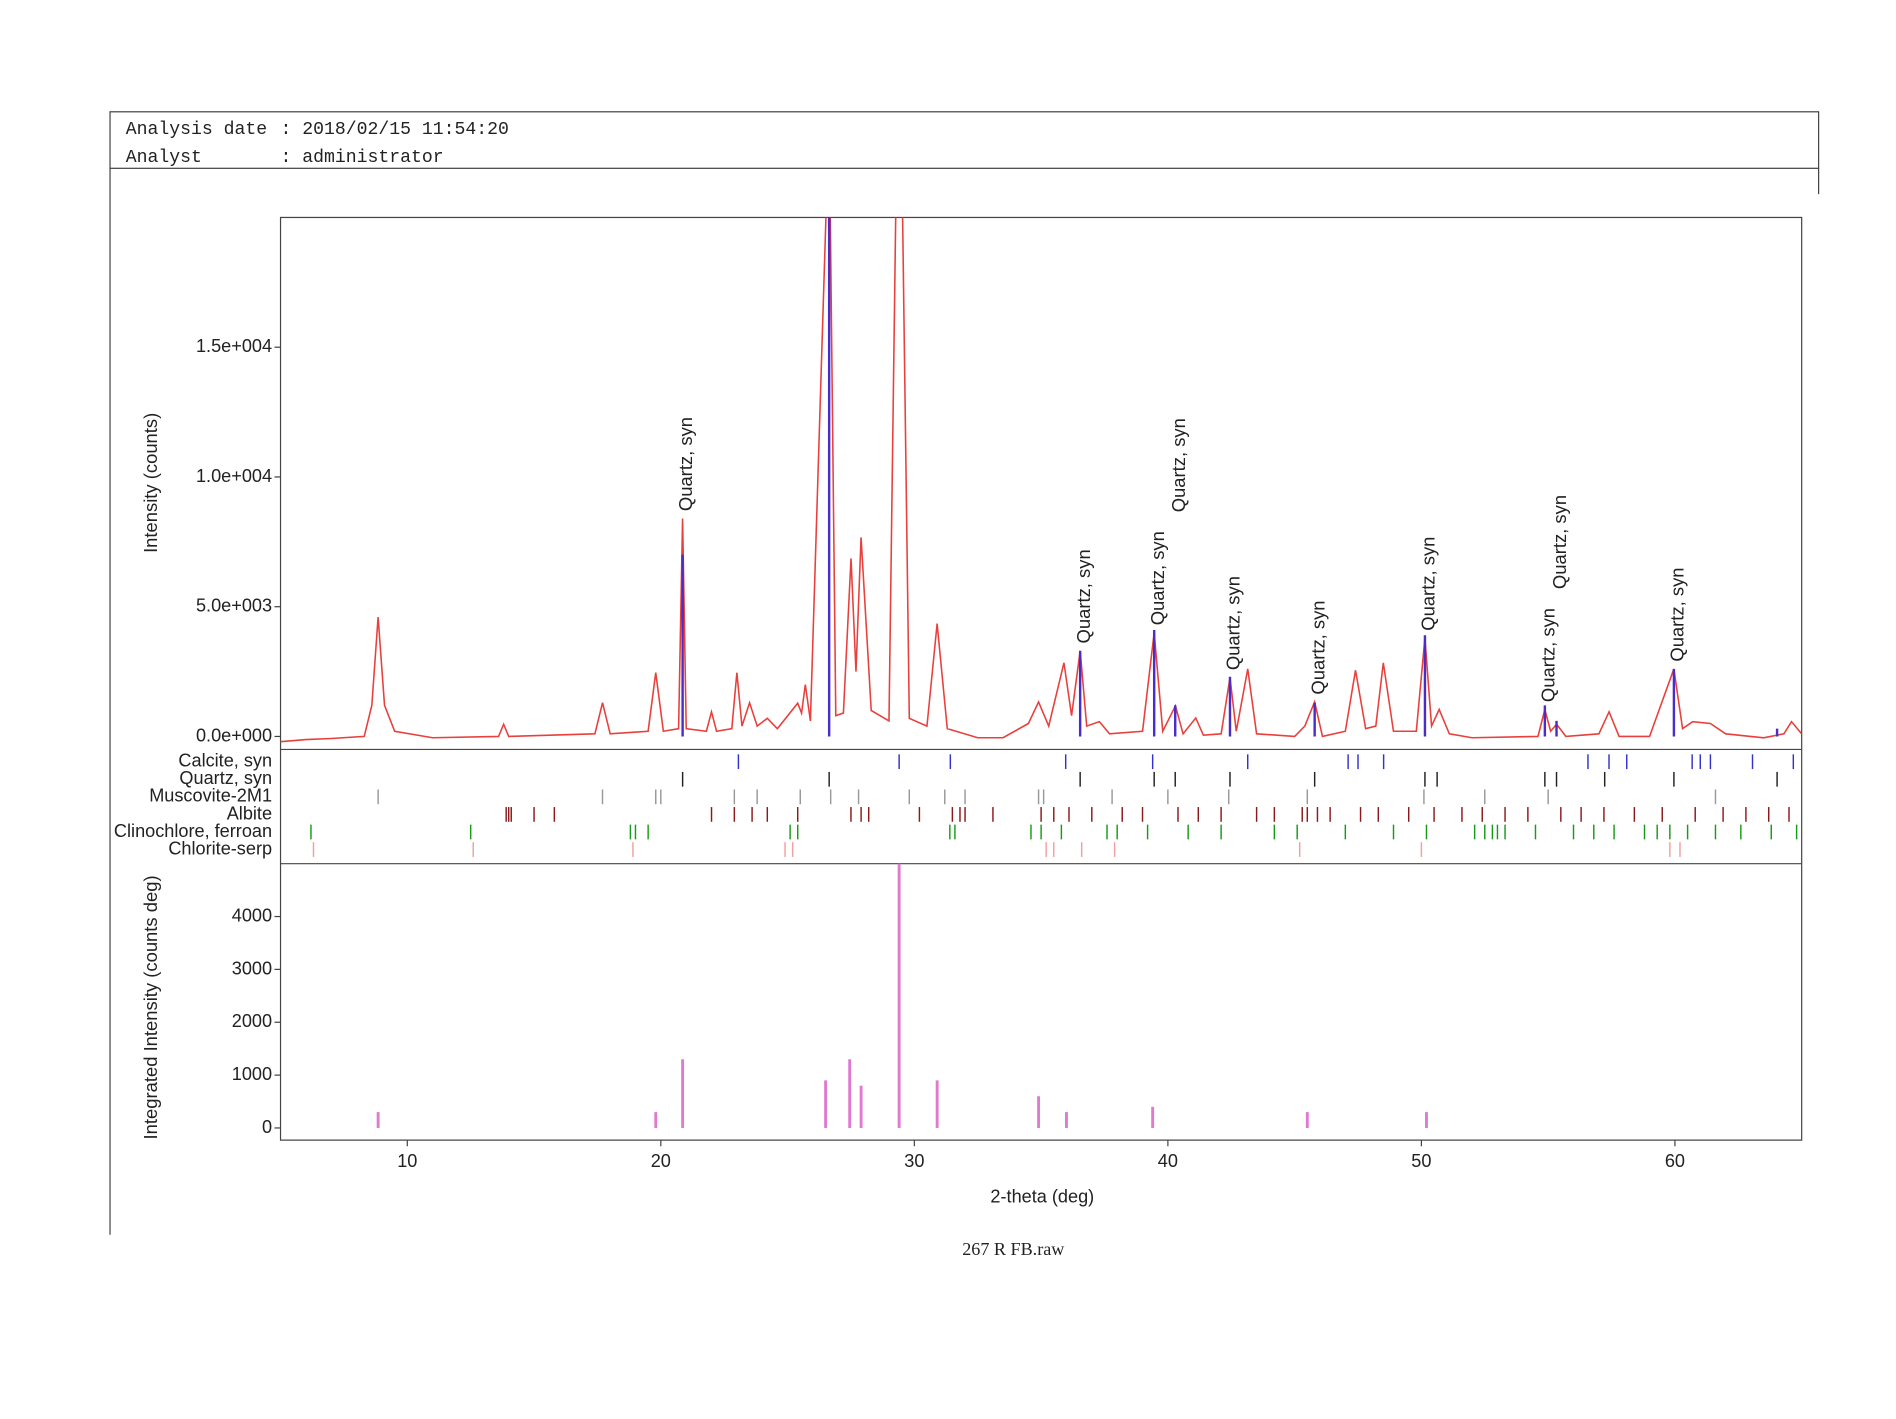  I want to click on phase-name: Clinochlore, ferroan, so click(193, 830).